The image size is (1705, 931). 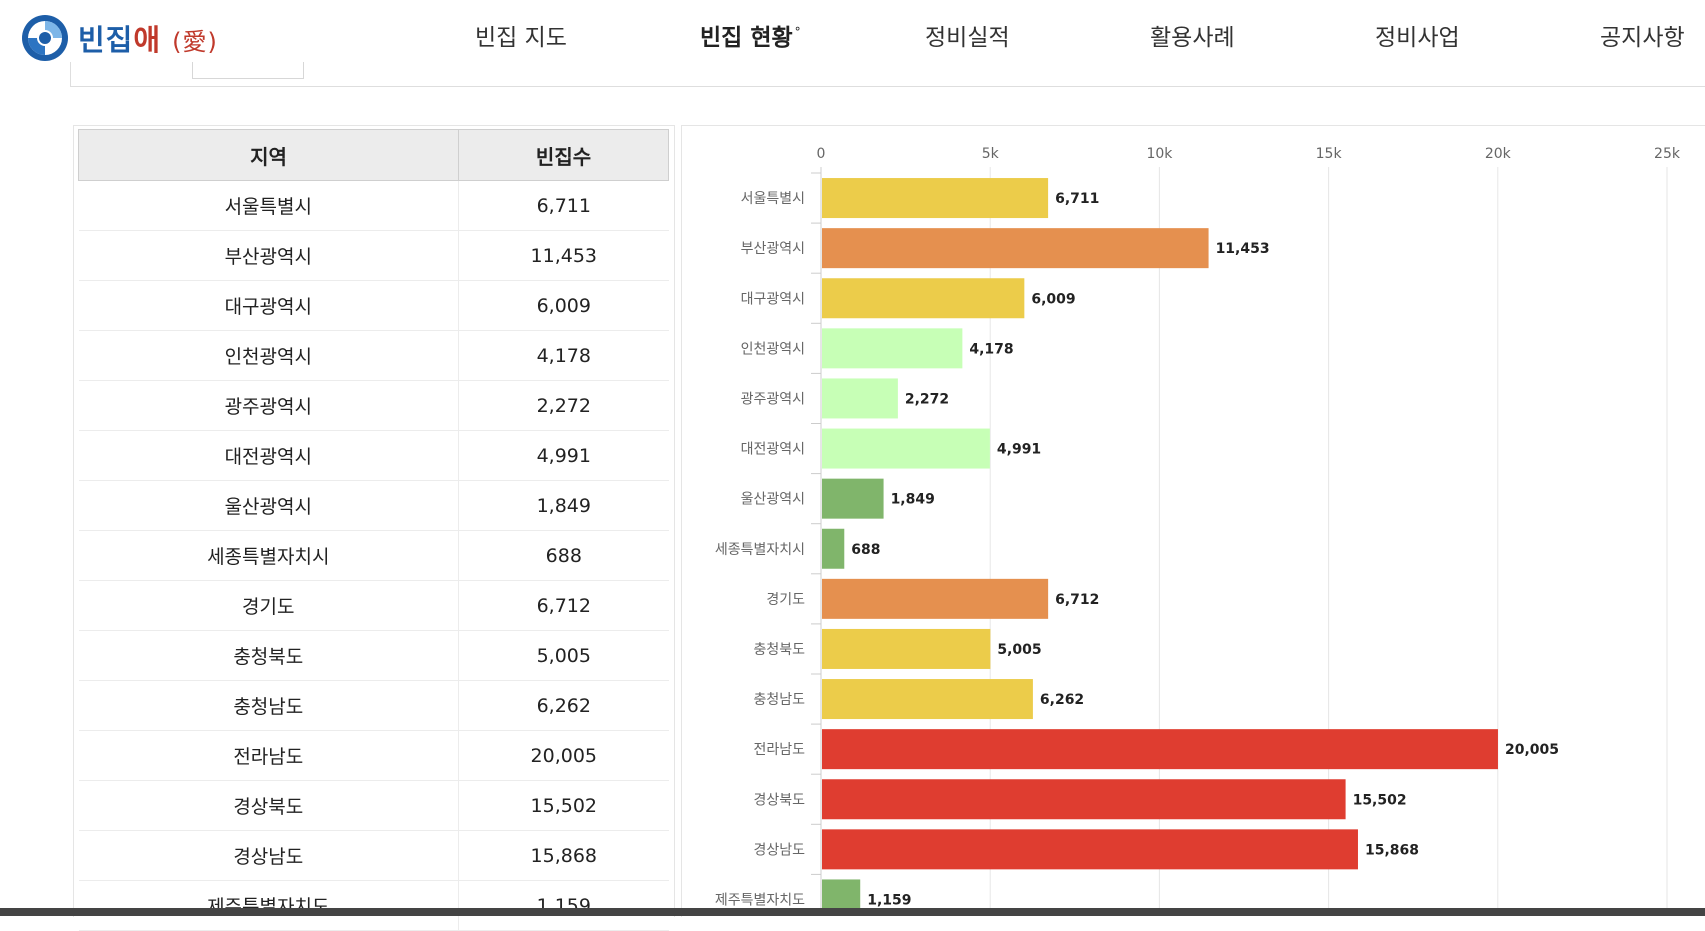 I want to click on site-logo: 빈집애 (愛), so click(x=130, y=38).